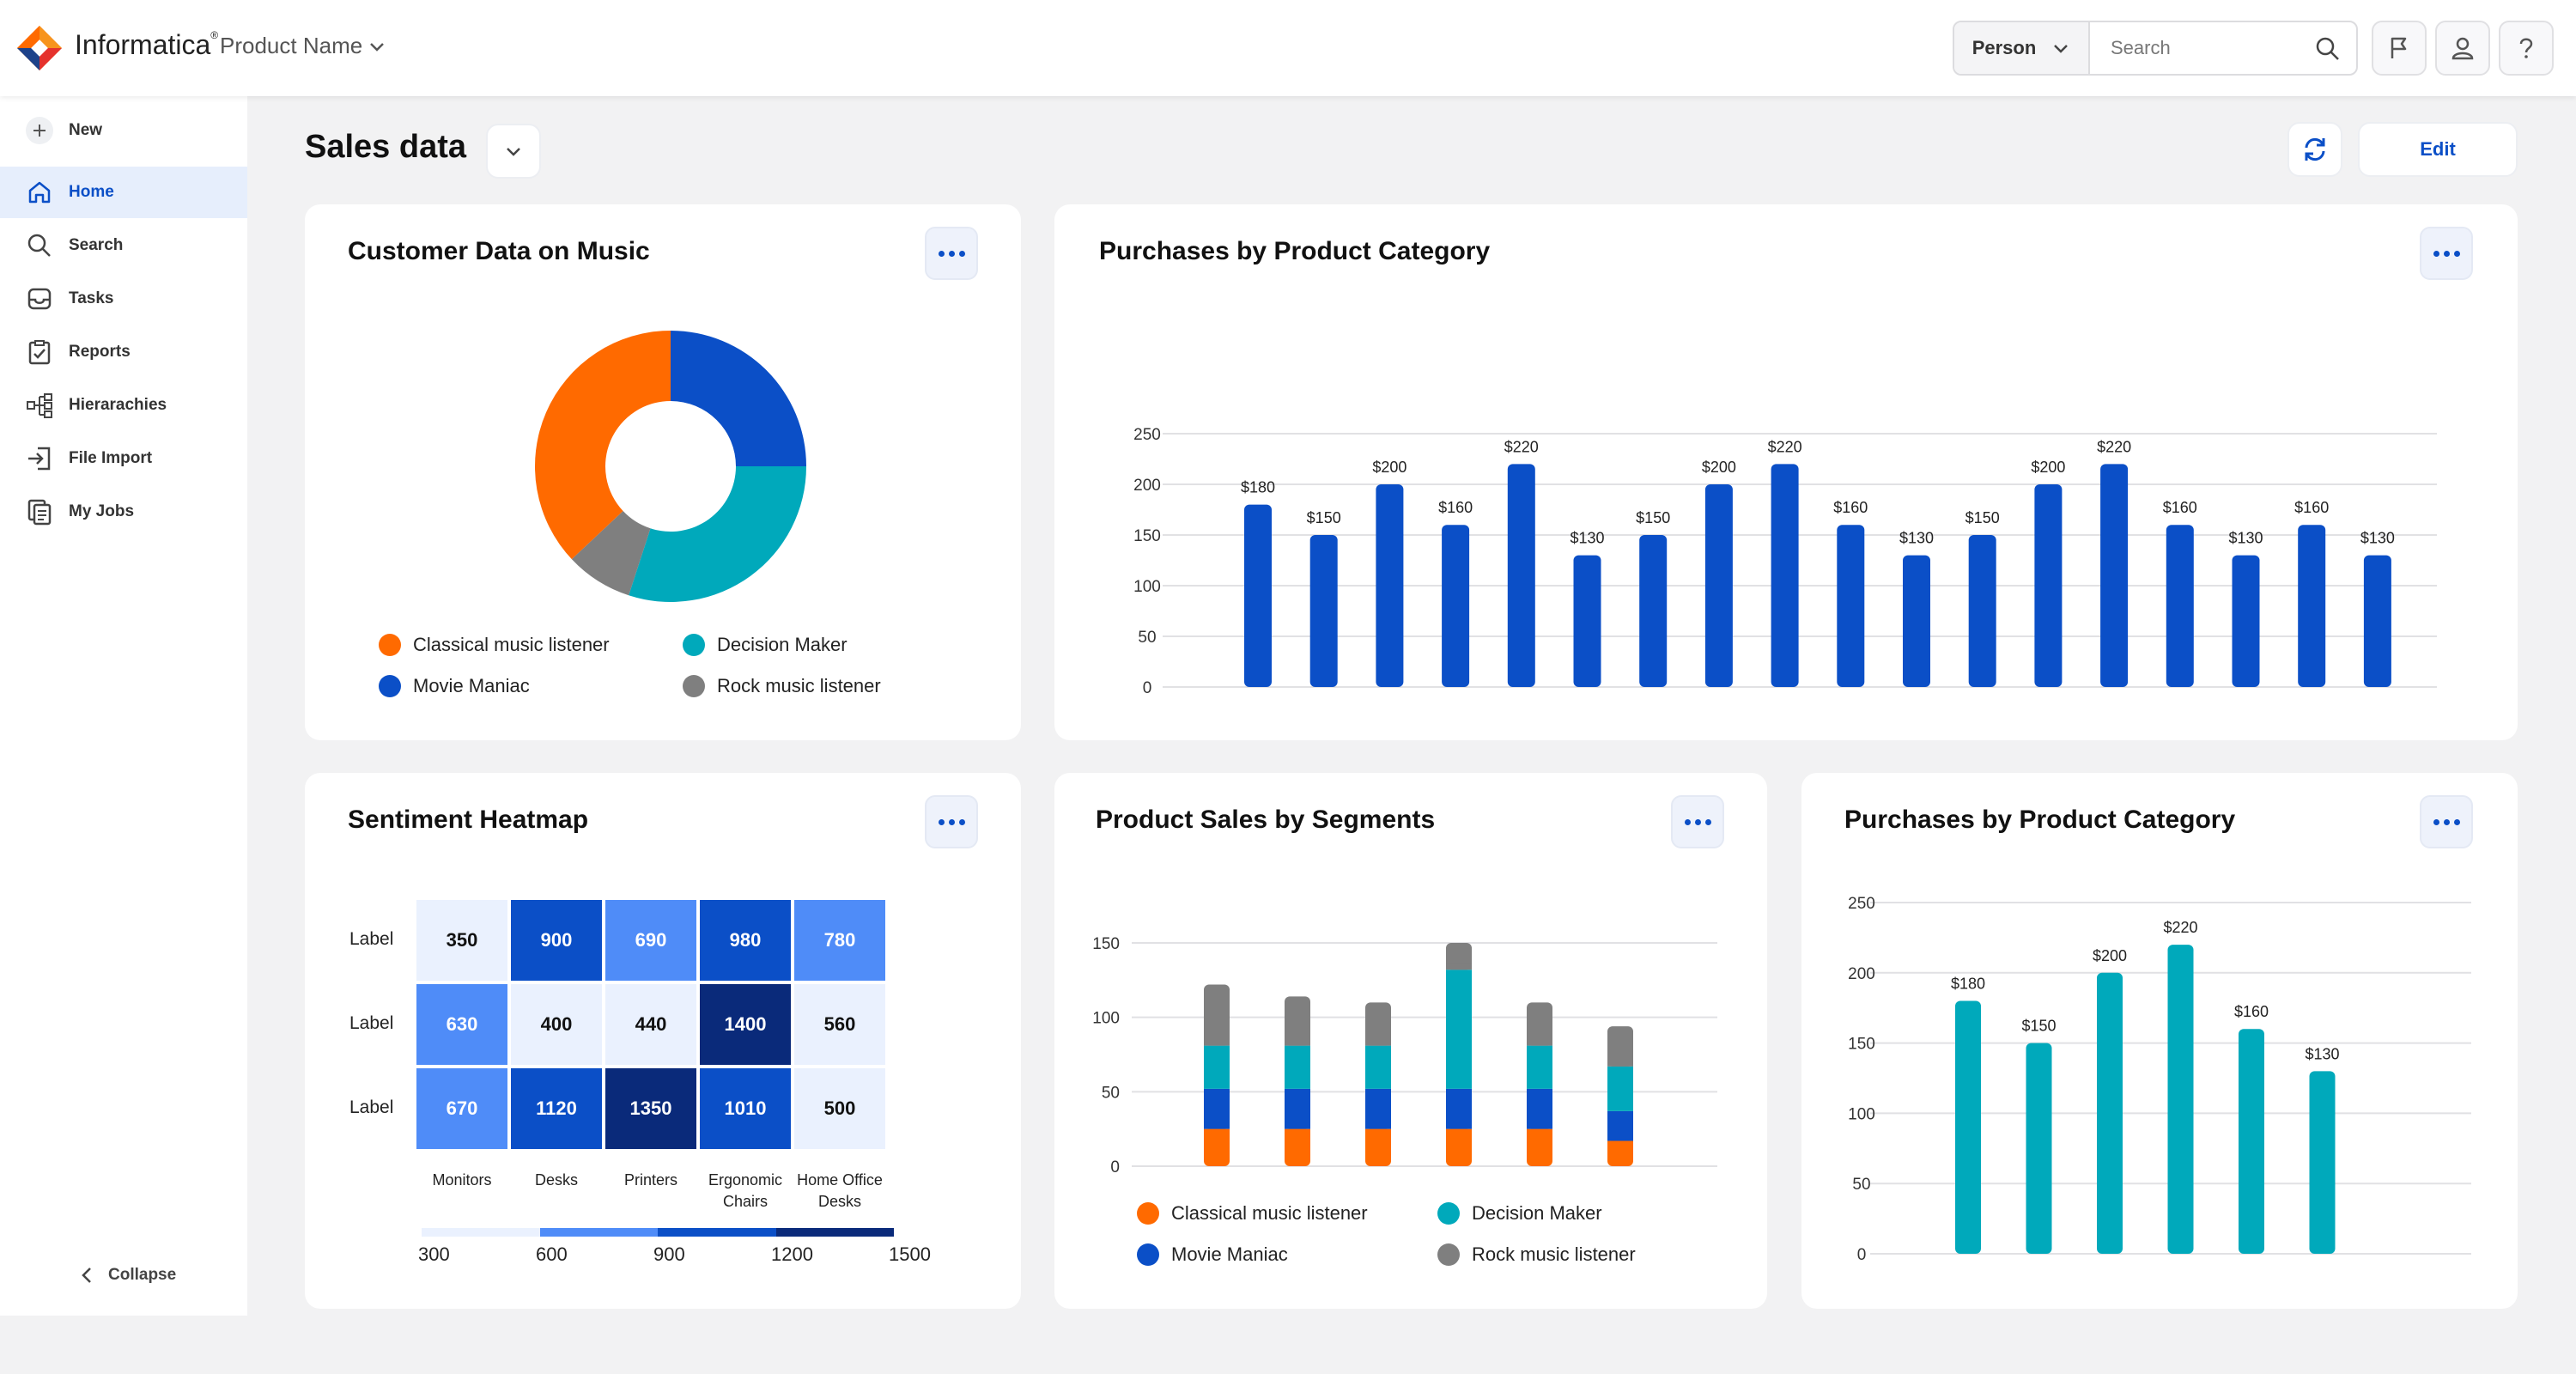  What do you see at coordinates (123, 192) in the screenshot?
I see `sidebar-item-home: Home` at bounding box center [123, 192].